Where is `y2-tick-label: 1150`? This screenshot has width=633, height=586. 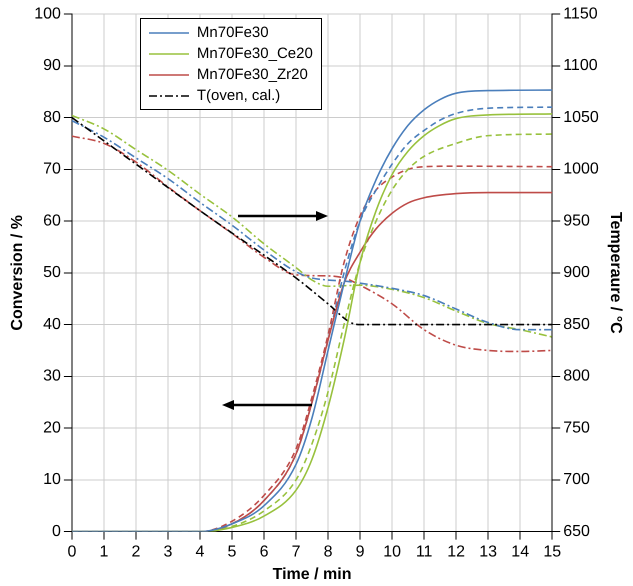
y2-tick-label: 1150 is located at coordinates (580, 13).